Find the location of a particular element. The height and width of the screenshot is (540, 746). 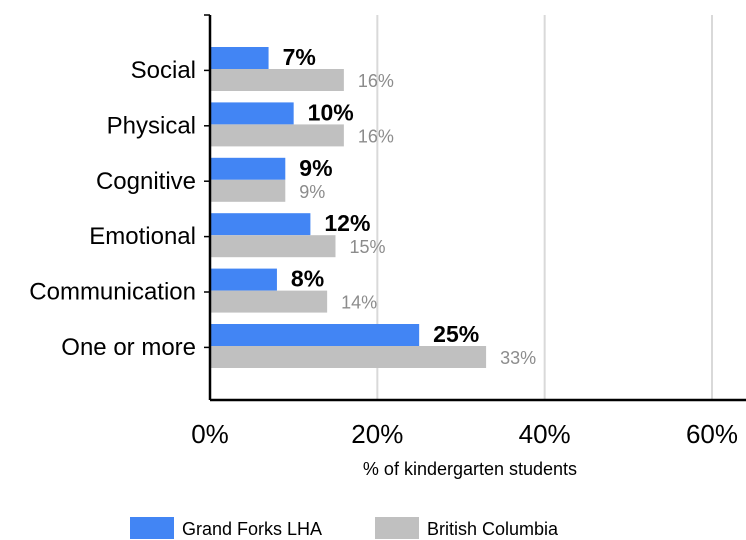

data-label-grand-forks: 12% is located at coordinates (347, 223).